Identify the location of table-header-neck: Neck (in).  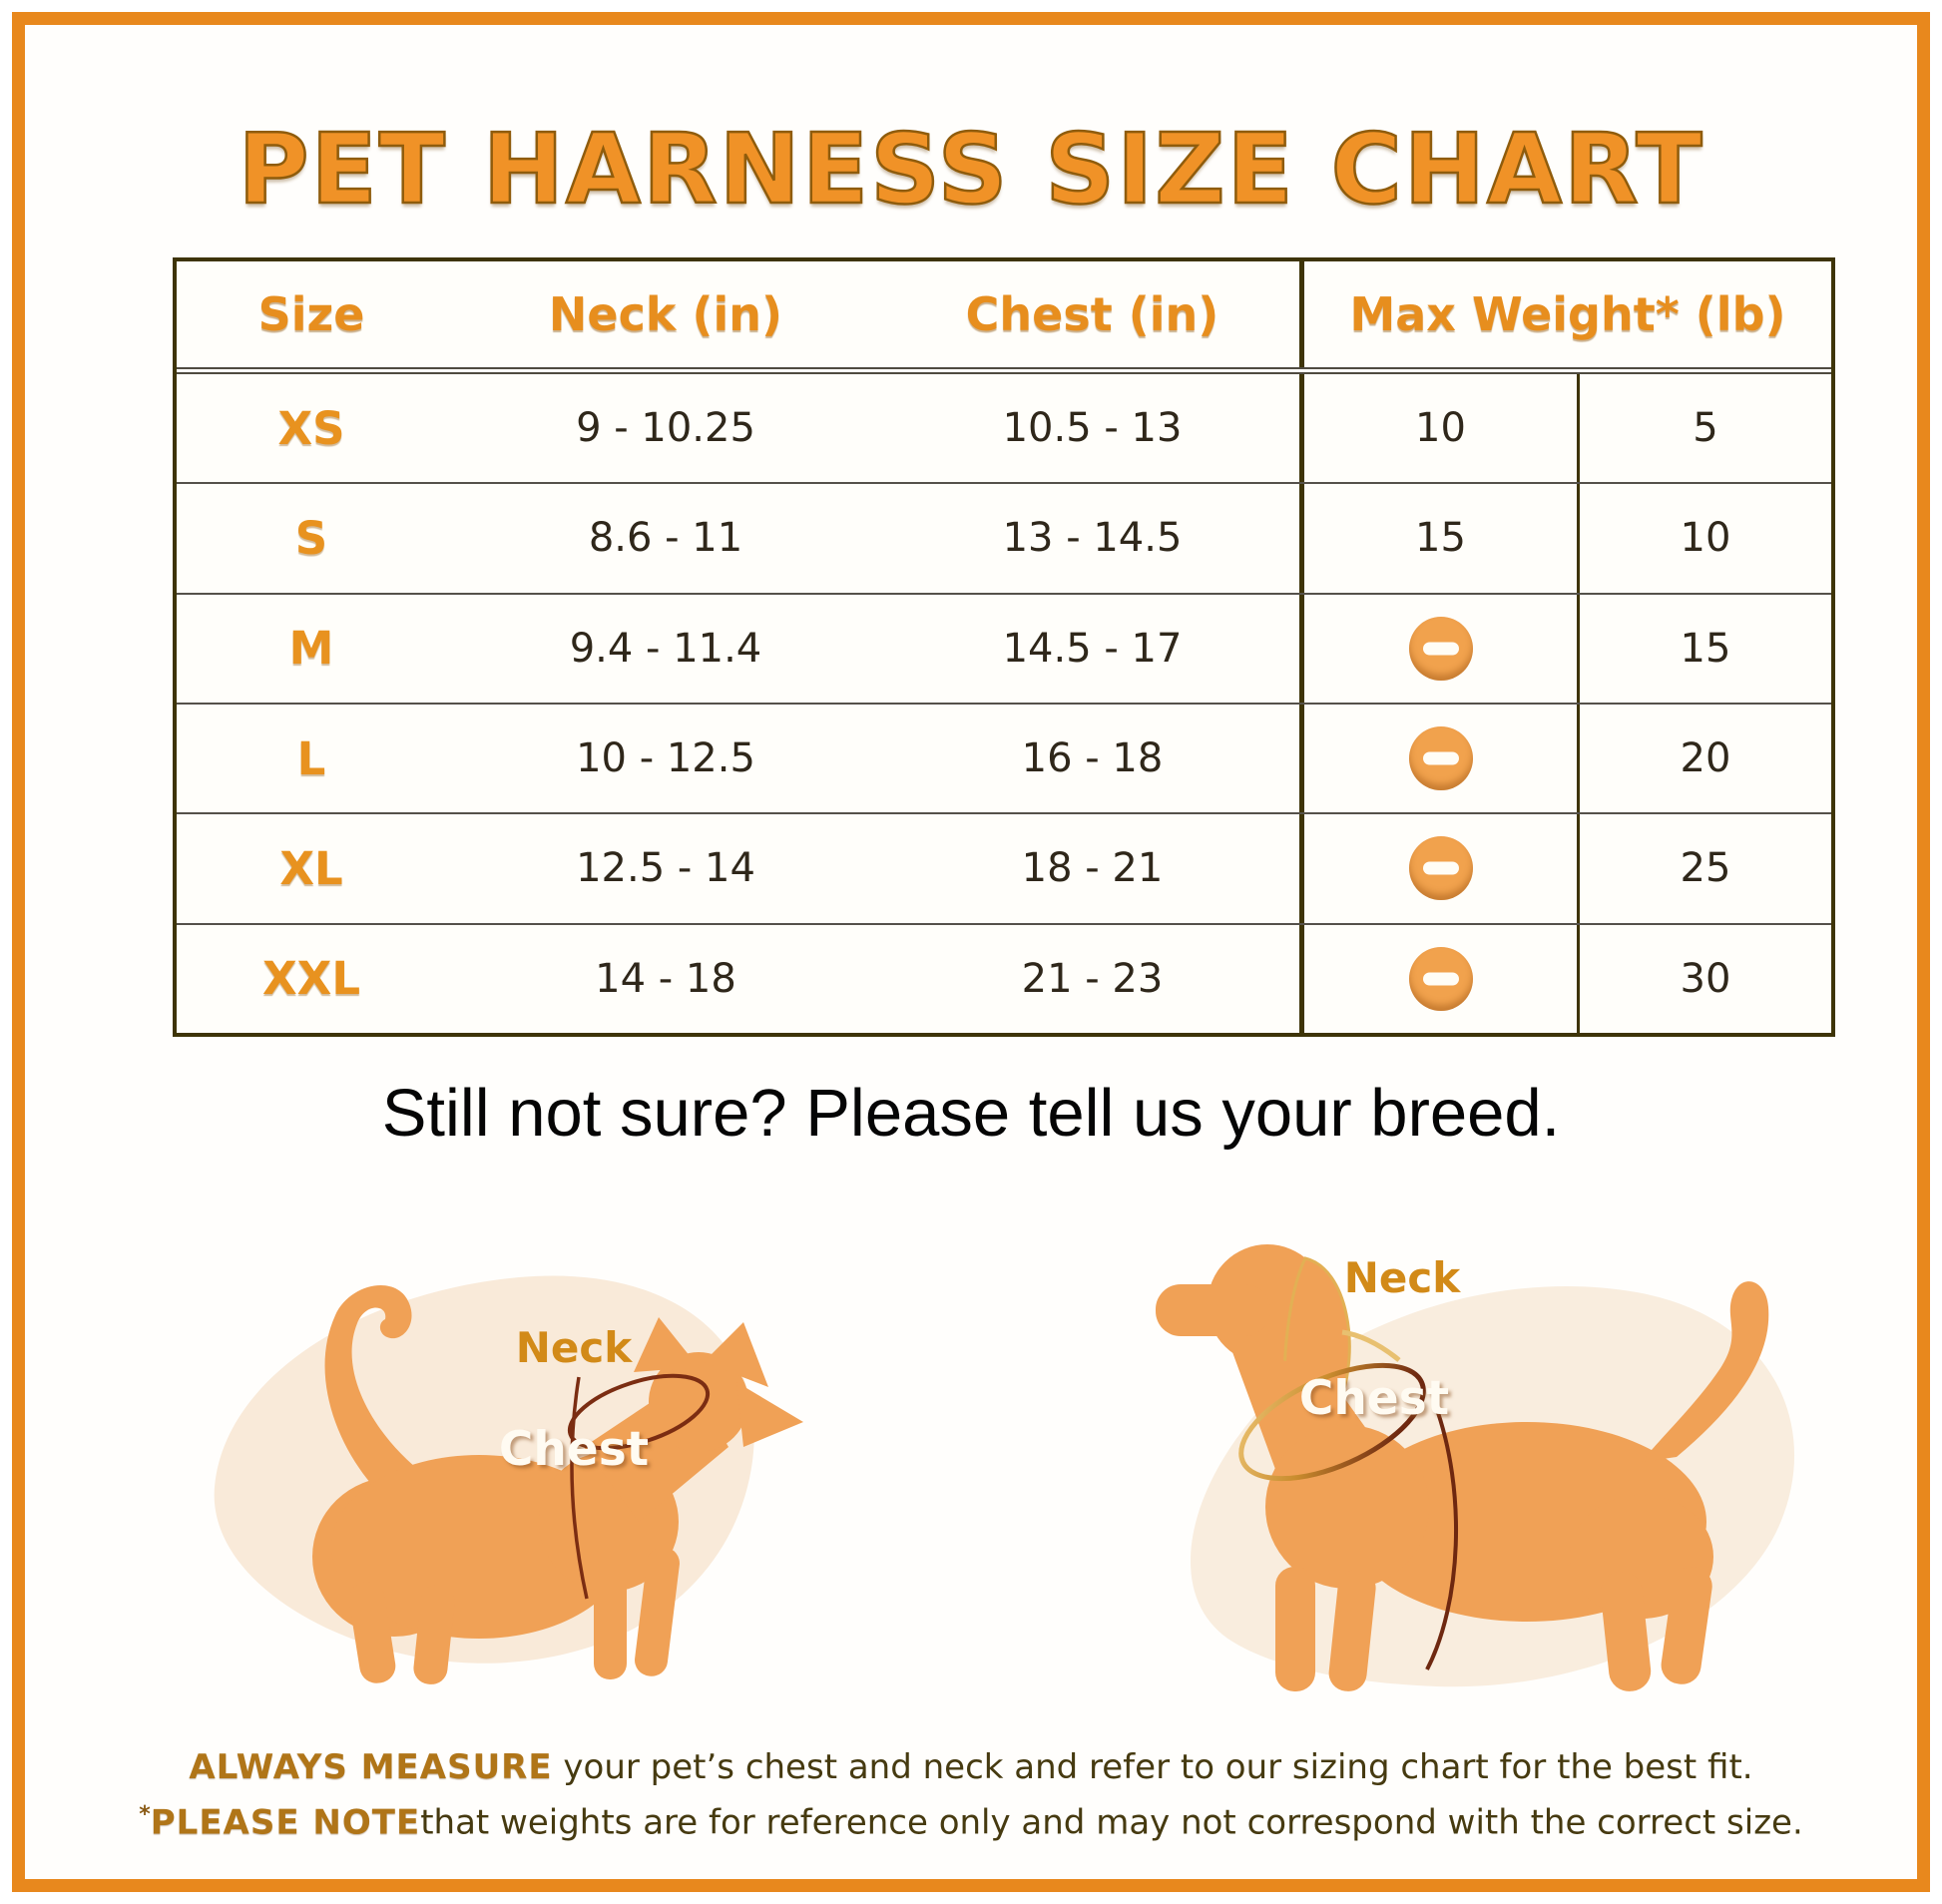
(665, 314).